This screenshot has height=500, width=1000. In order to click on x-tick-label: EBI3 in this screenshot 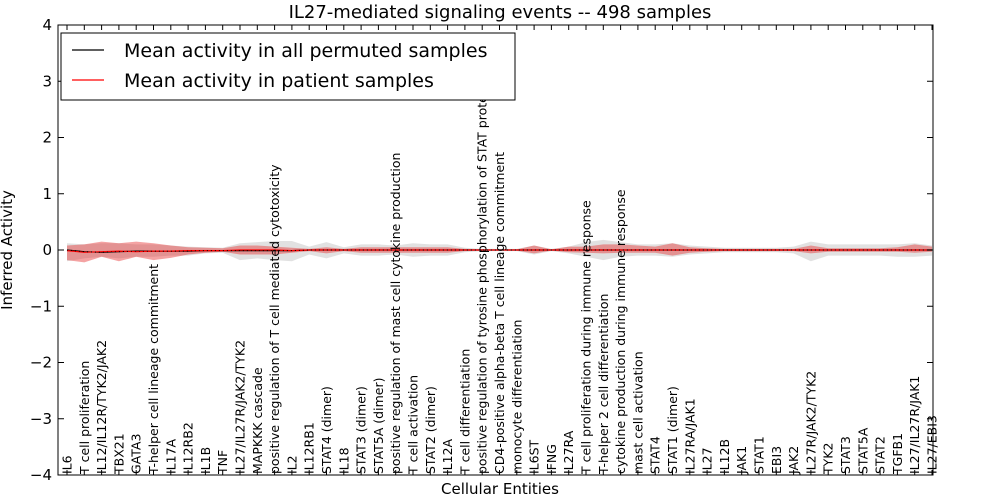, I will do `click(776, 460)`.